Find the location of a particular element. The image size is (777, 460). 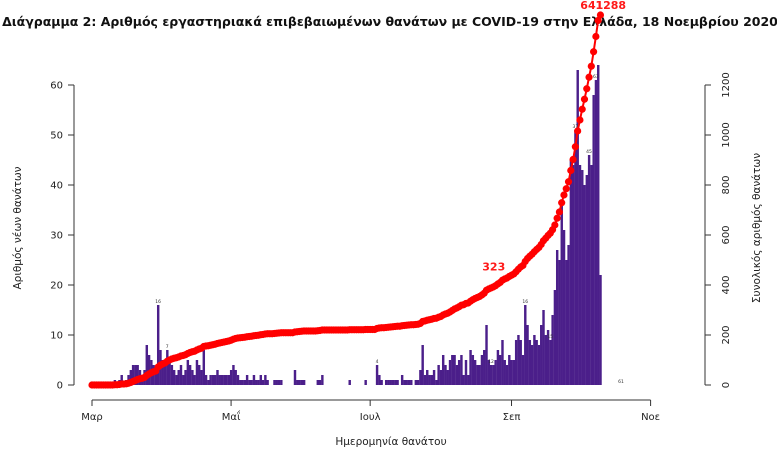

x-axis-title: Ημερομηνία θανάτου is located at coordinates (390, 442).